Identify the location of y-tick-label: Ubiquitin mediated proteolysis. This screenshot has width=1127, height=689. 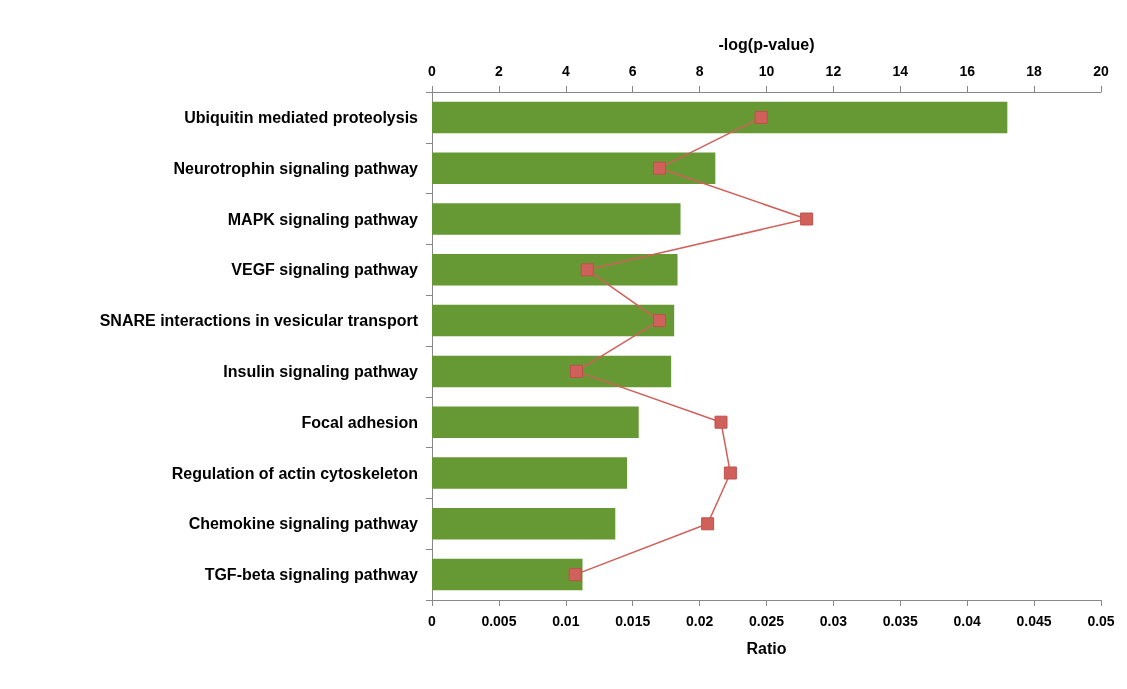
(301, 117).